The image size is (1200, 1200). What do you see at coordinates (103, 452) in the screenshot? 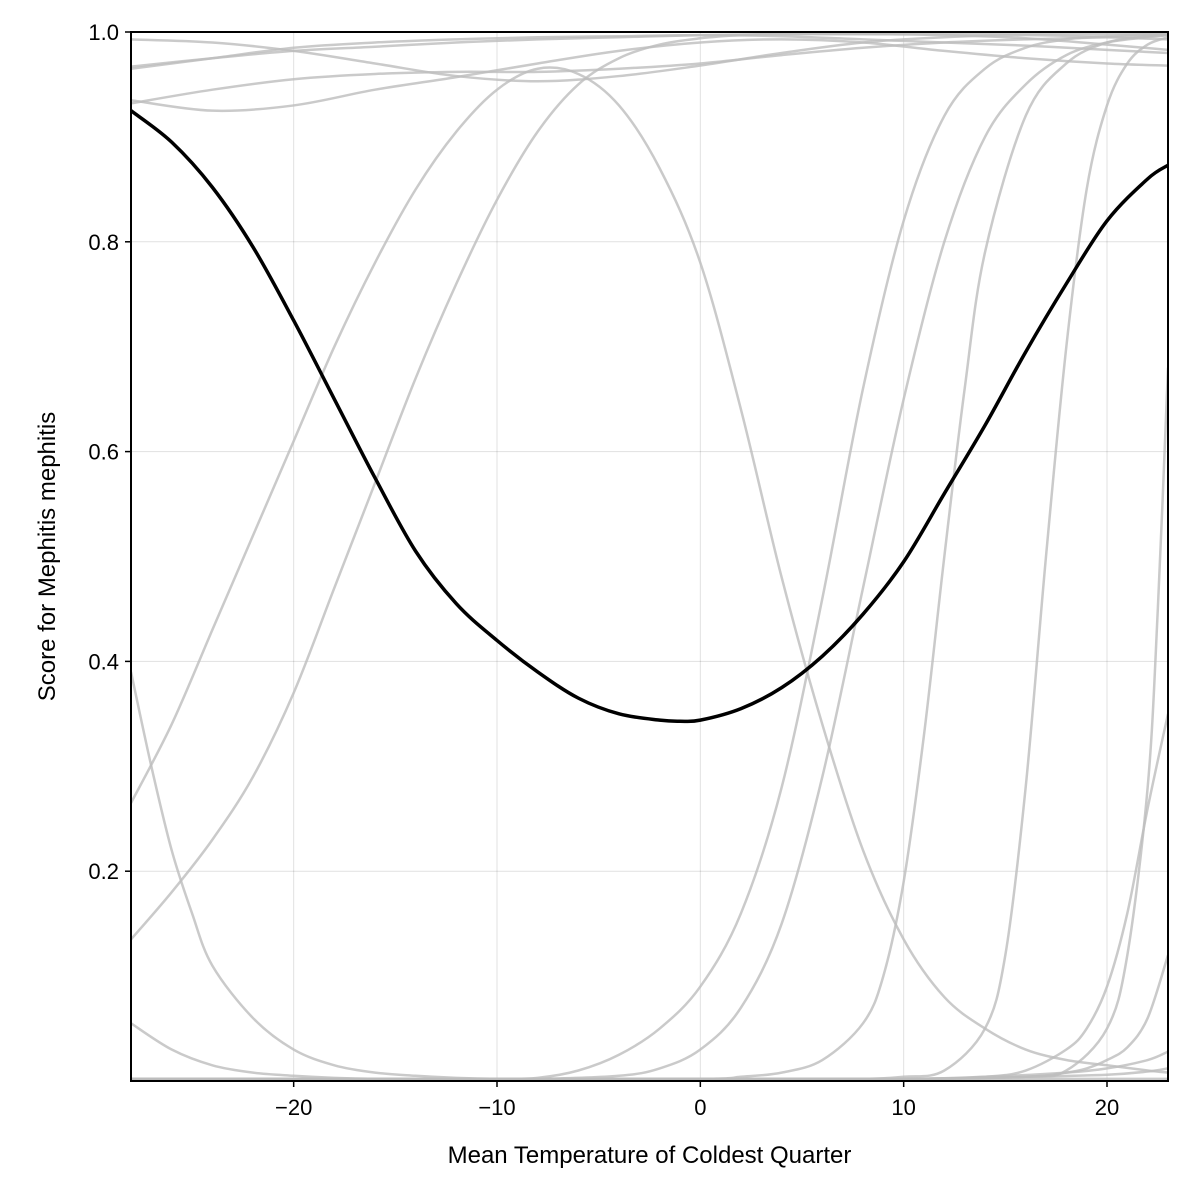
I see `y-tick-label: 0.6` at bounding box center [103, 452].